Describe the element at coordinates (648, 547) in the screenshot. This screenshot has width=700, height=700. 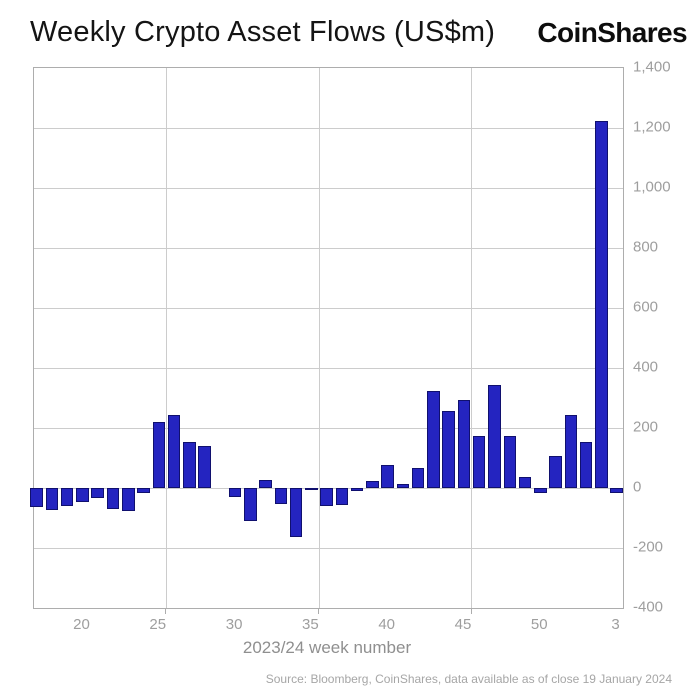
I see `y-tick-label--200: -200` at that location.